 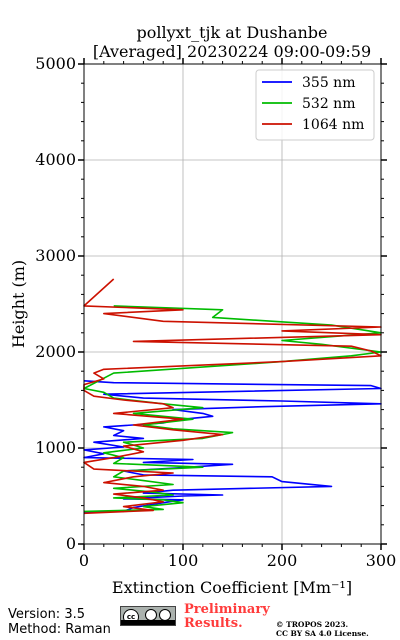 I want to click on y-tick-label: 1000, so click(x=55, y=447).